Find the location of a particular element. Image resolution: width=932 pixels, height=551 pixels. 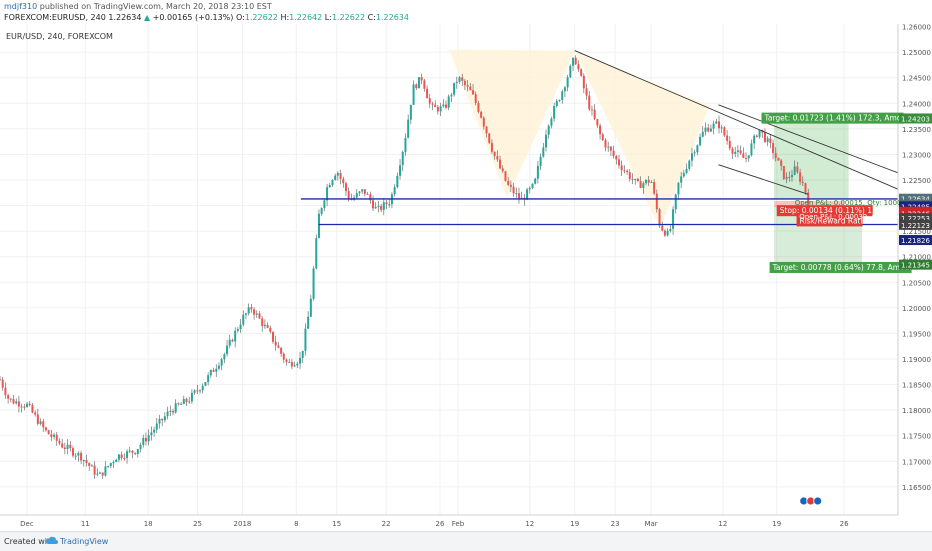

tradingview-brand: TradingView is located at coordinates (84, 541).